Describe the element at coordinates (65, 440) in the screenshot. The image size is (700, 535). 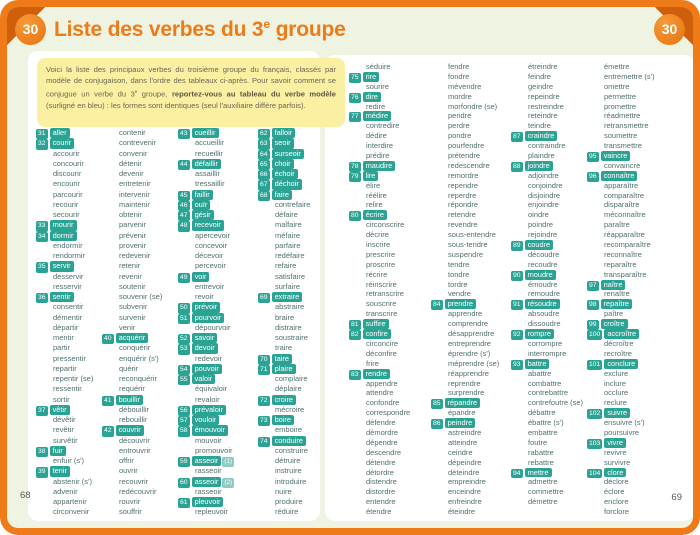
I see `verb-entry: survêtir` at that location.